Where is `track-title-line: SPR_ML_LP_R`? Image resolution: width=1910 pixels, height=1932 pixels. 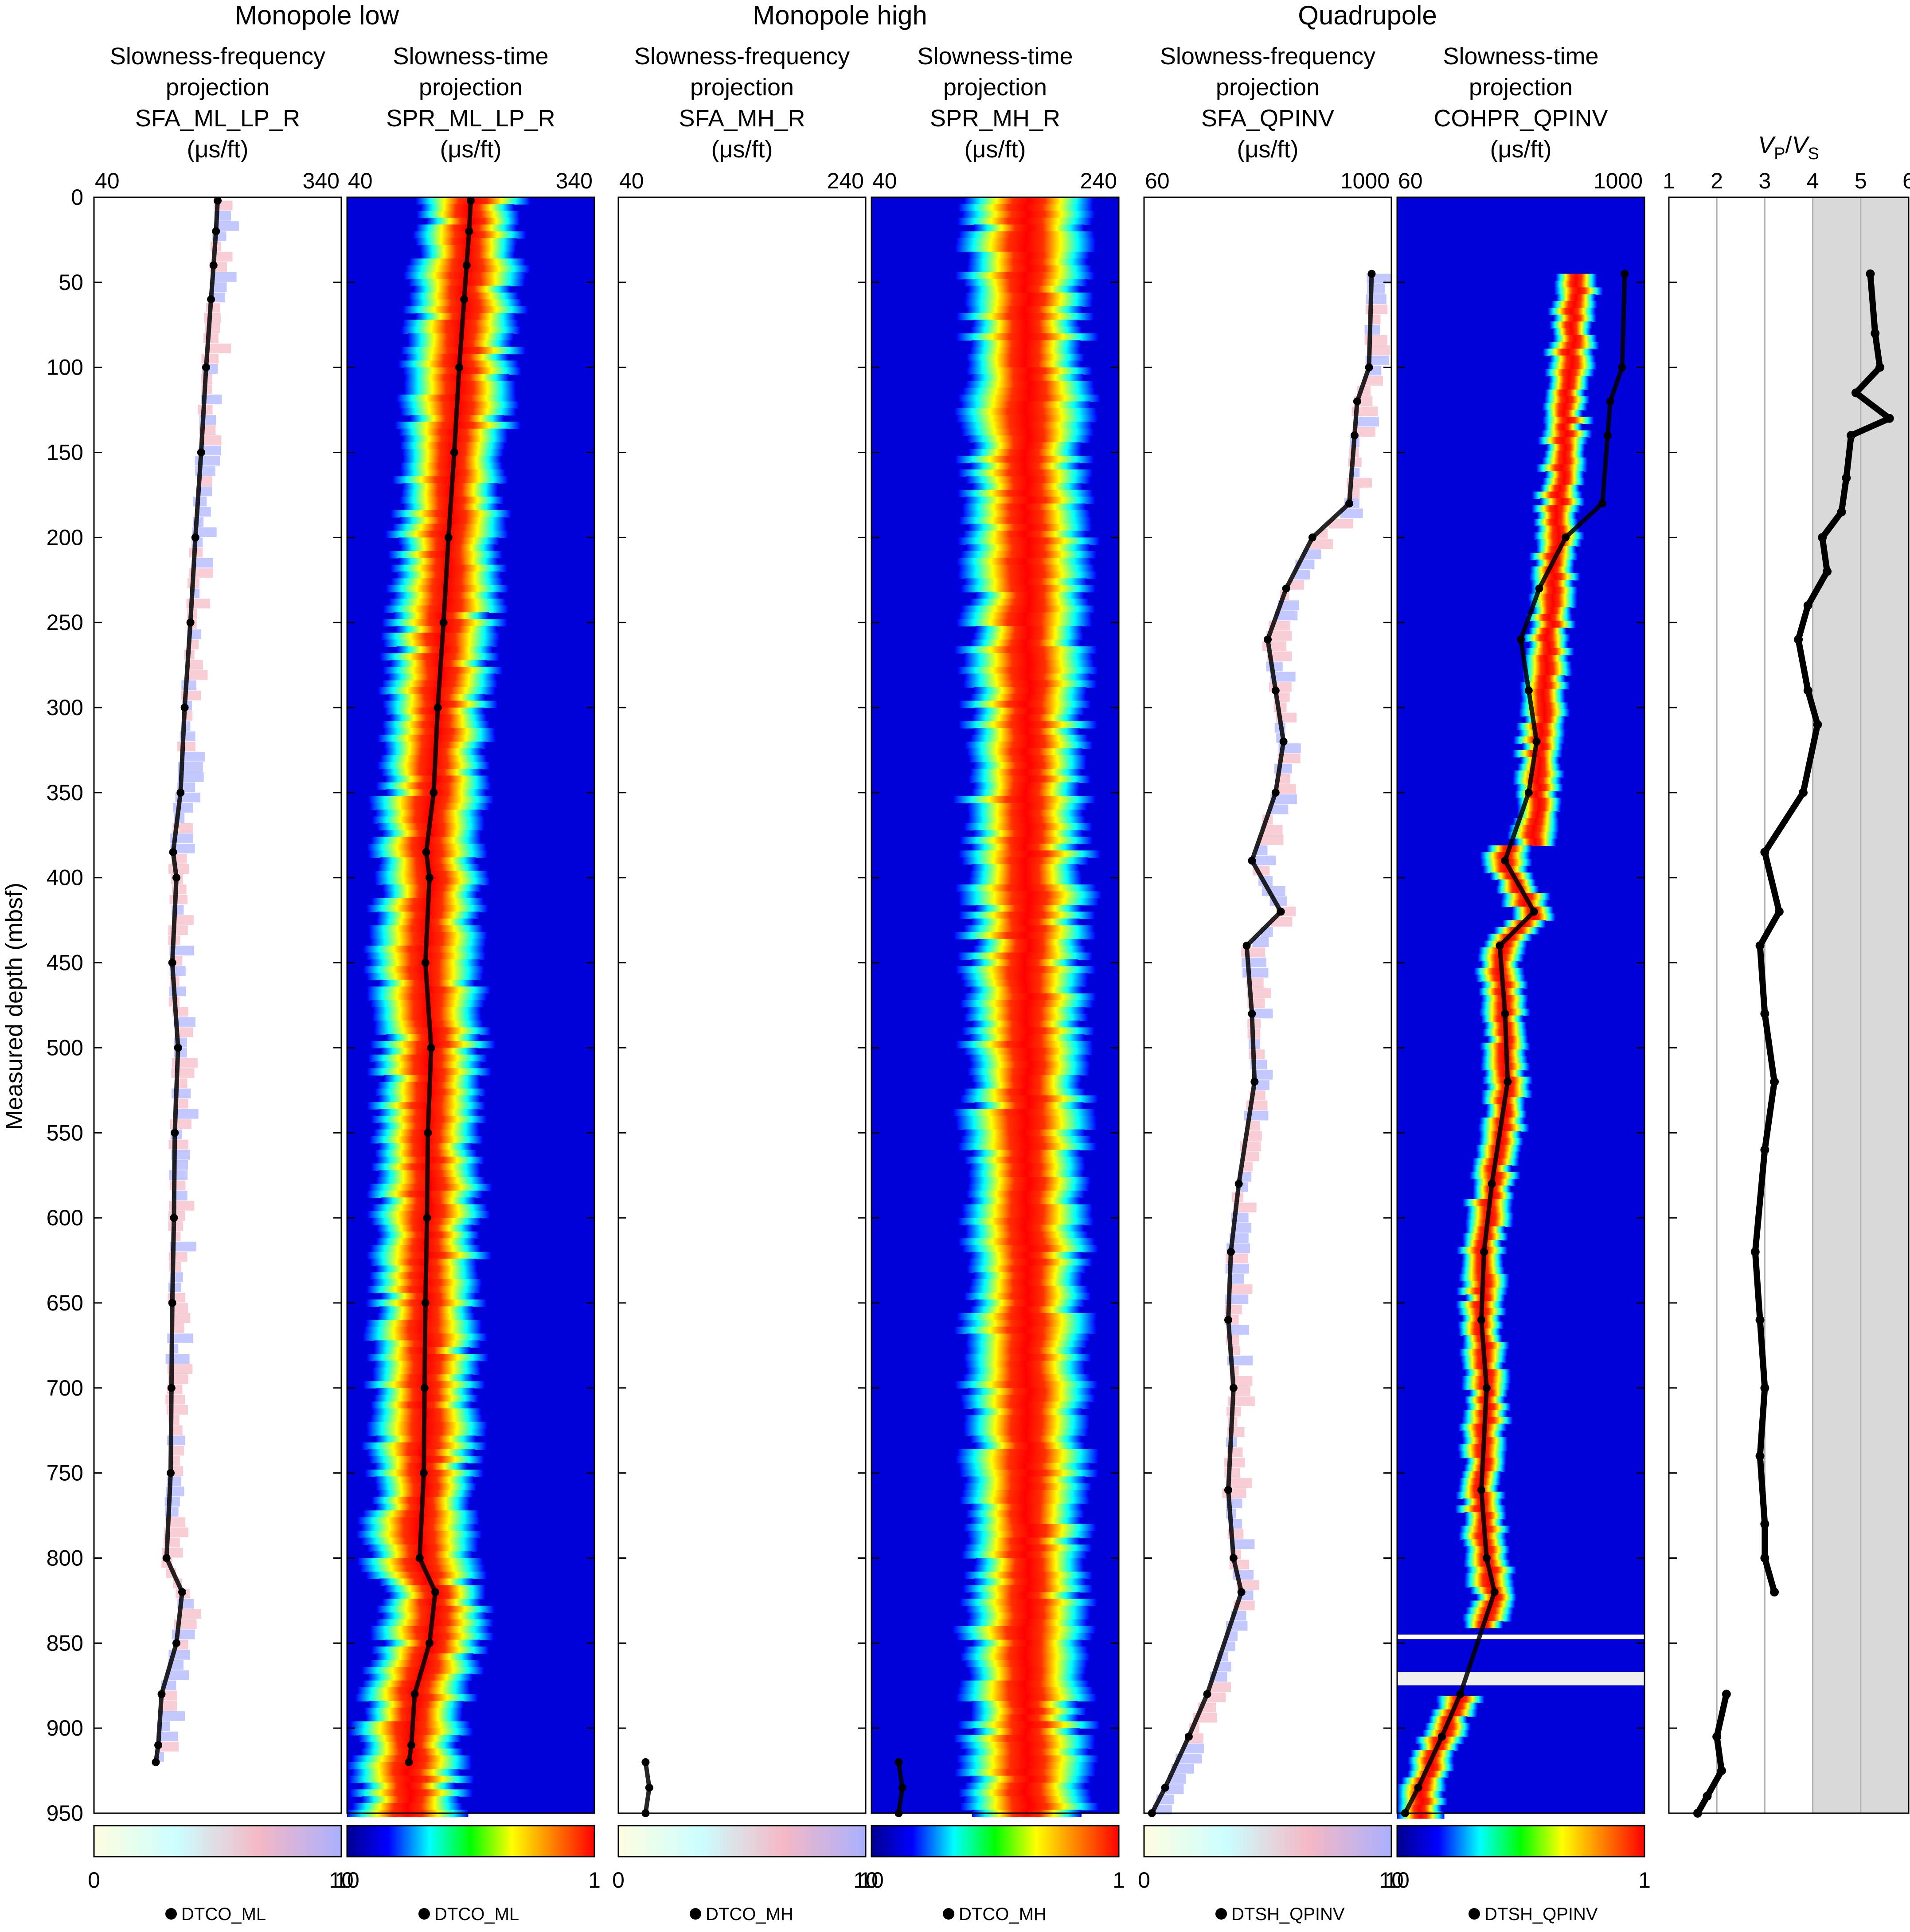
track-title-line: SPR_ML_LP_R is located at coordinates (470, 118).